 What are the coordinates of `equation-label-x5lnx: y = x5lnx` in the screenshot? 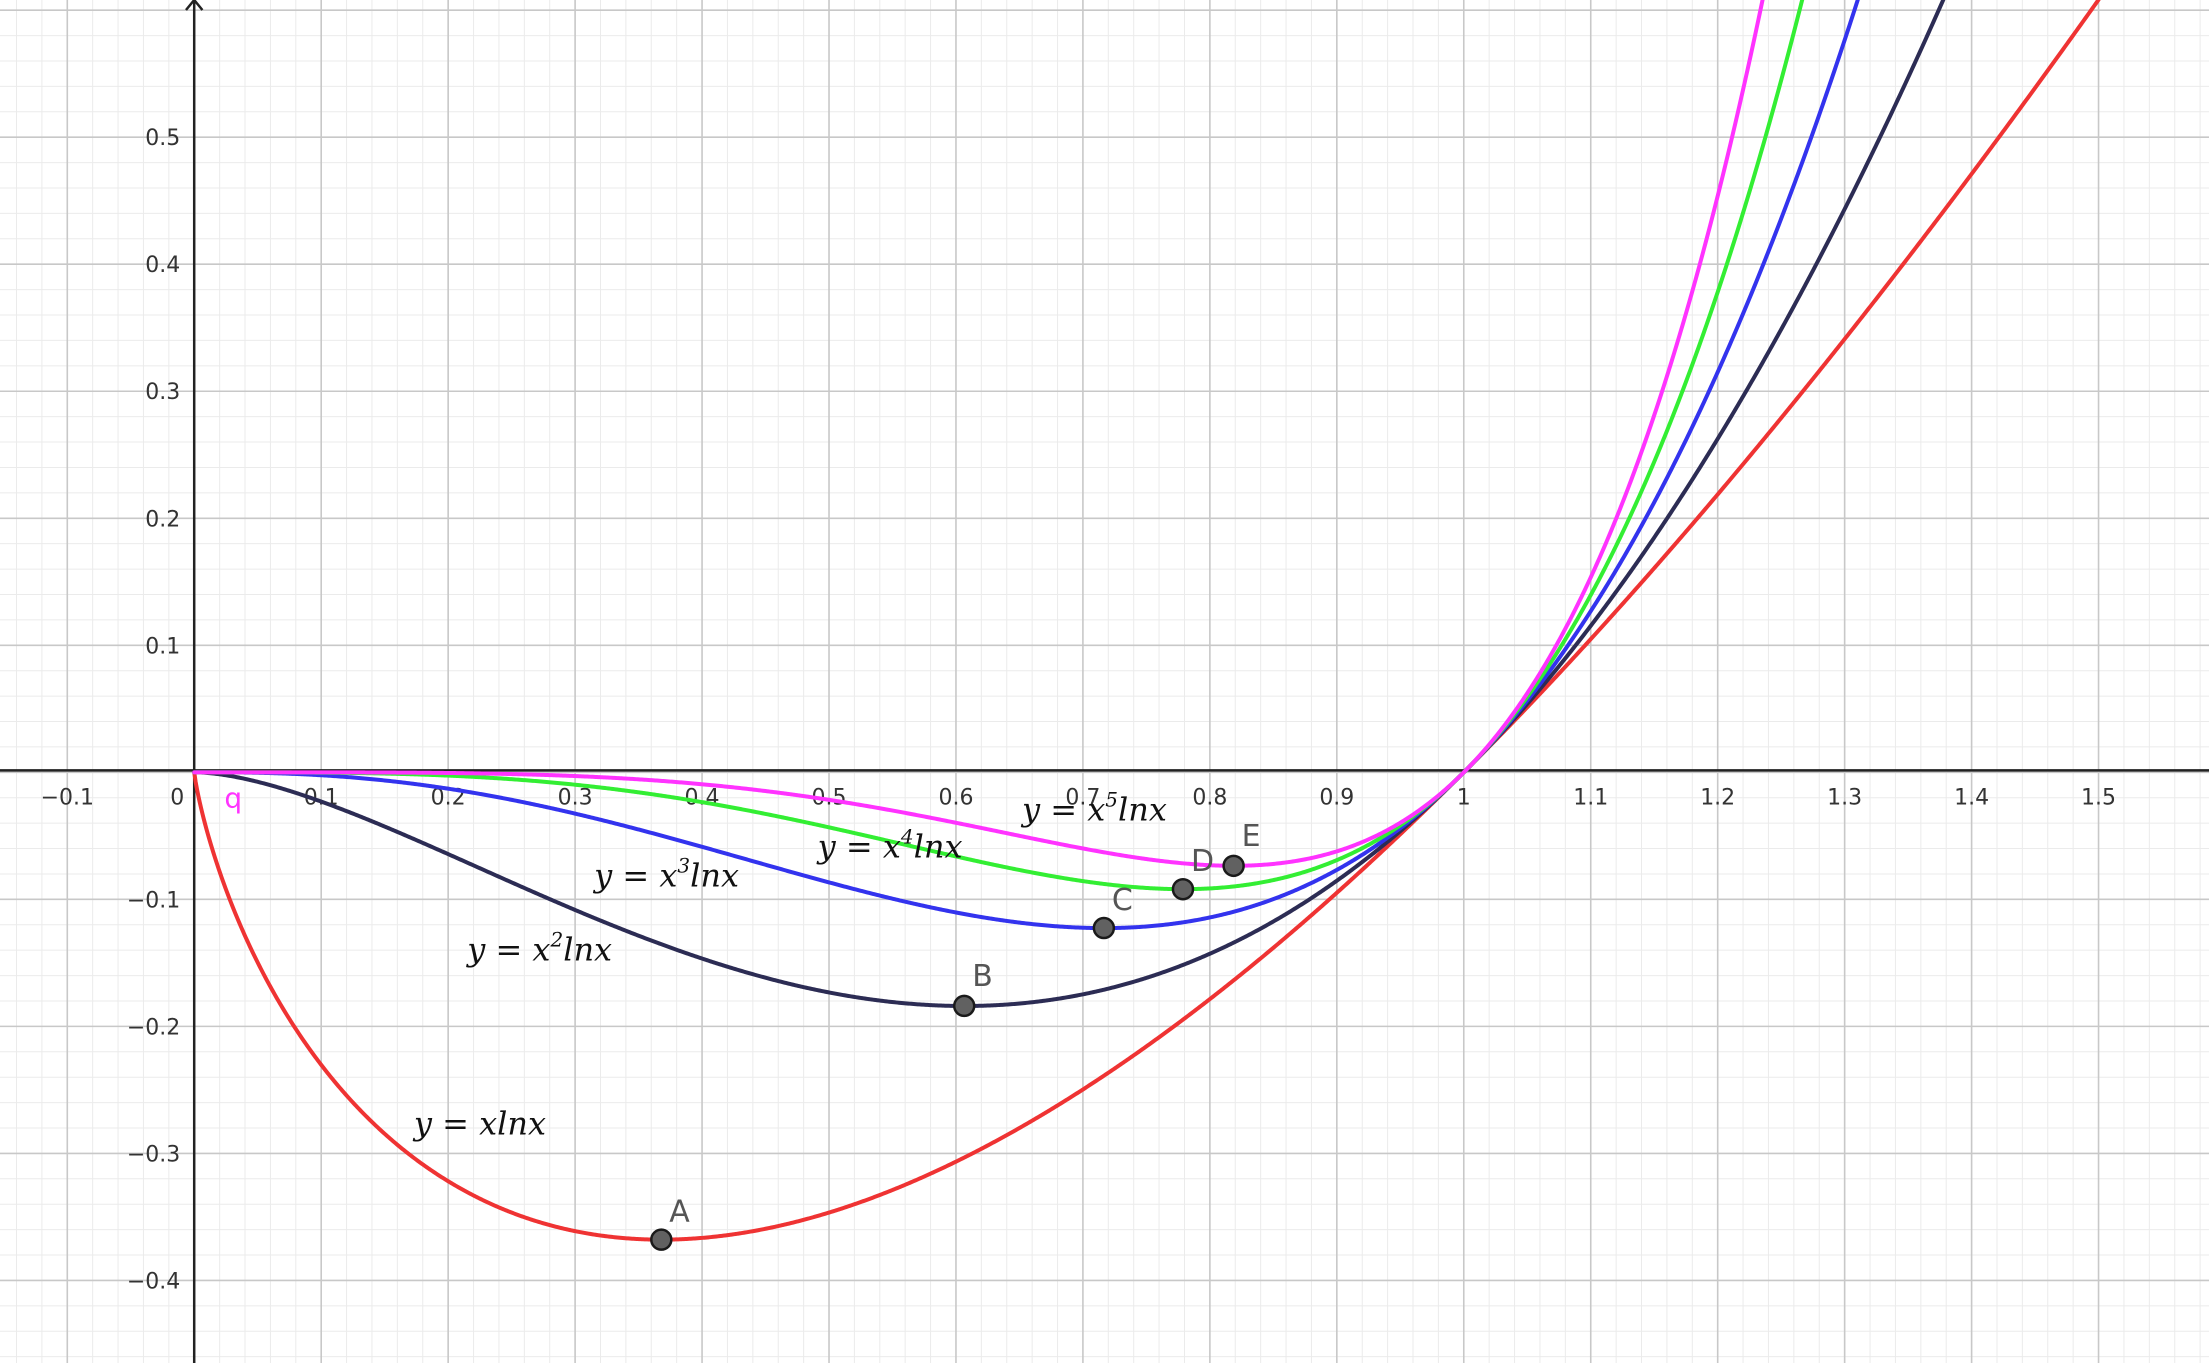 It's located at (1093, 808).